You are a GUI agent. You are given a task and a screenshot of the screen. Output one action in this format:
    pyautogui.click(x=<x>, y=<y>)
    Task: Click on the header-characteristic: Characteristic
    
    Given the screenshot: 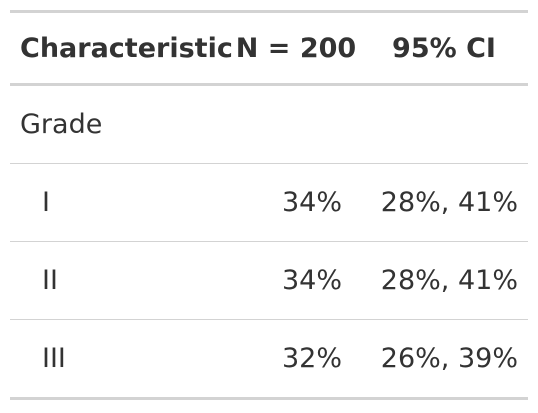 What is the action you would take?
    pyautogui.click(x=121, y=48)
    